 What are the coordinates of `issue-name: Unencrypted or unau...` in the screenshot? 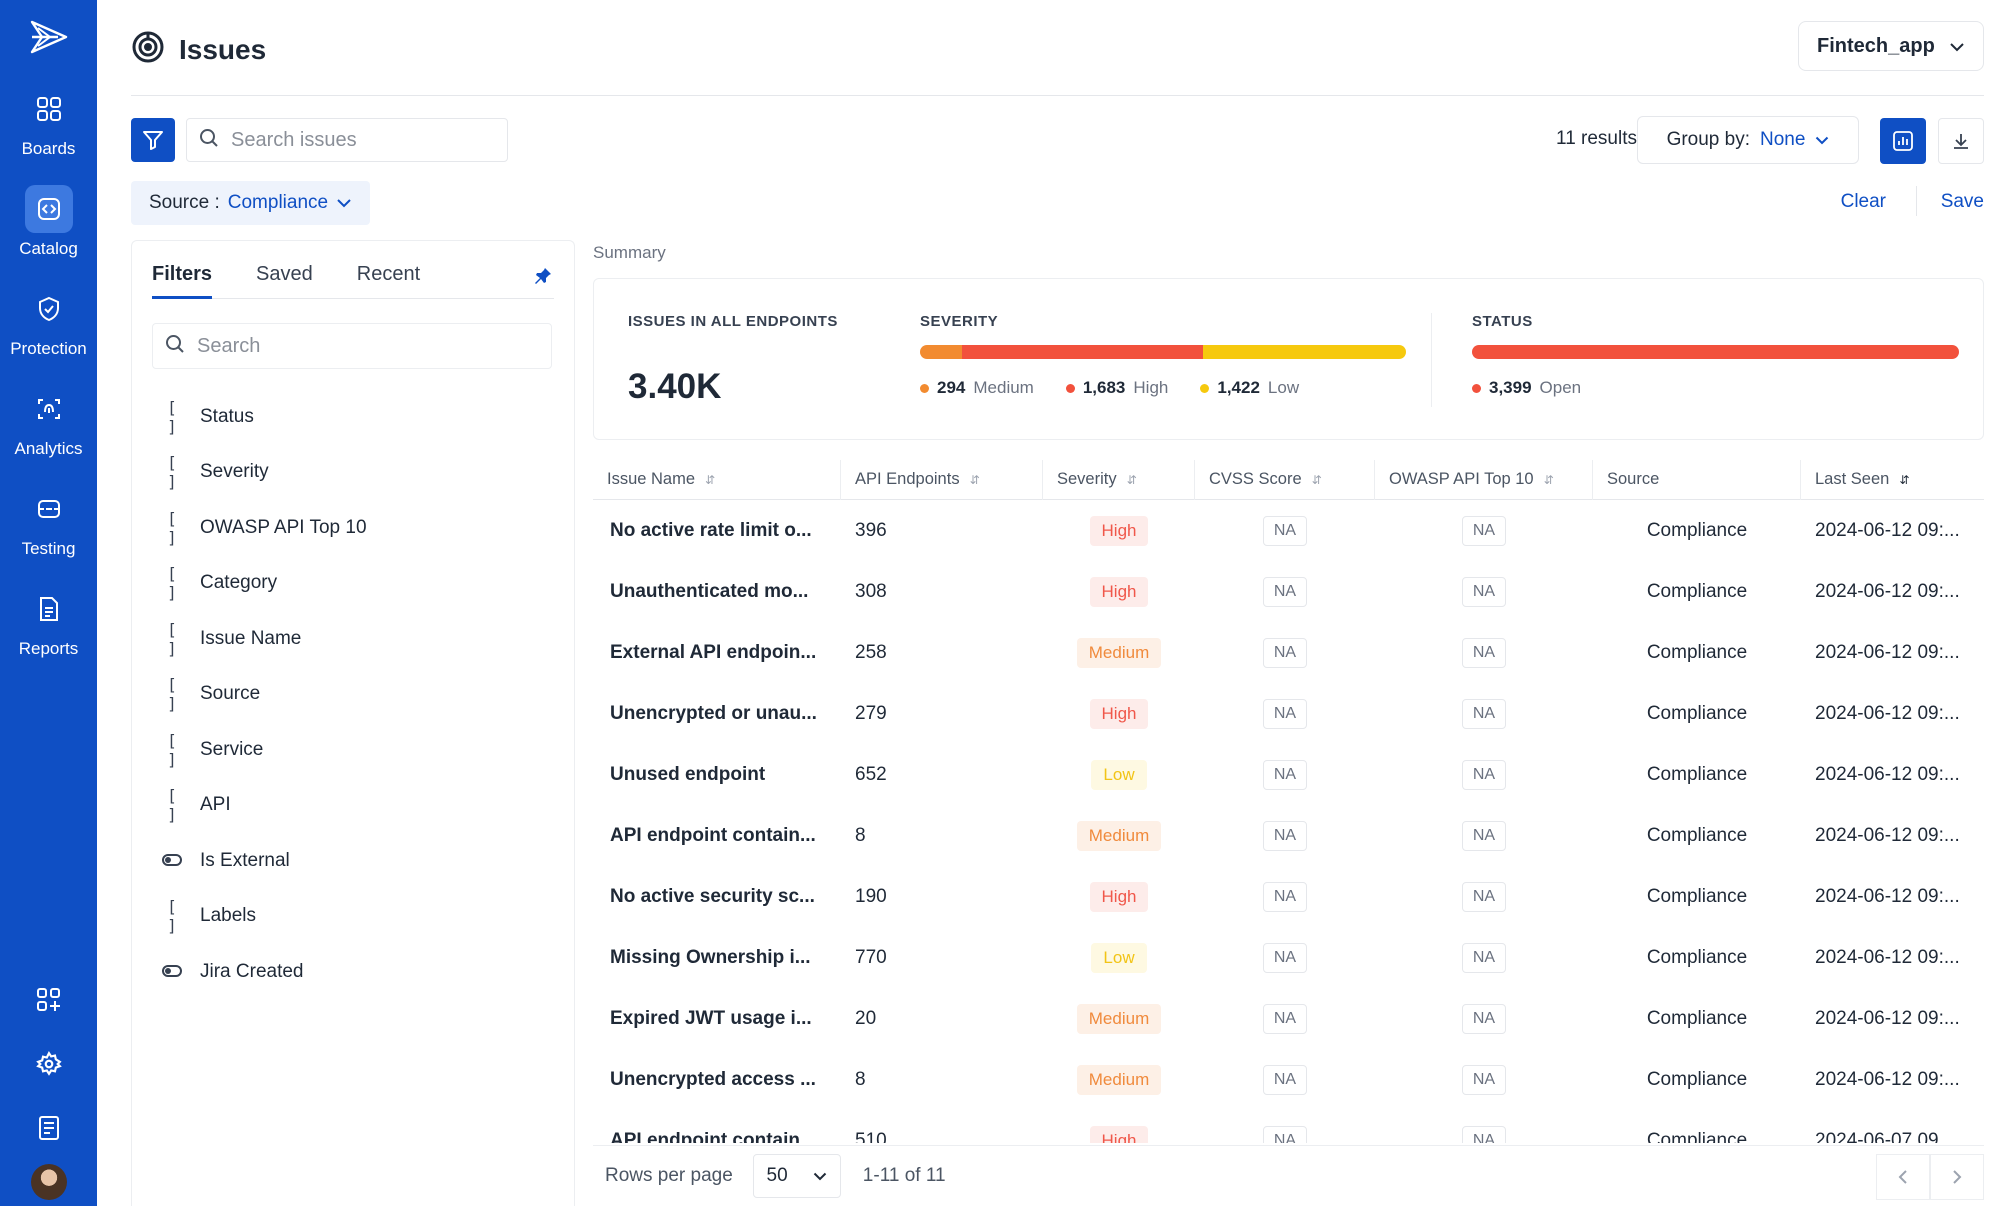 It's located at (713, 713).